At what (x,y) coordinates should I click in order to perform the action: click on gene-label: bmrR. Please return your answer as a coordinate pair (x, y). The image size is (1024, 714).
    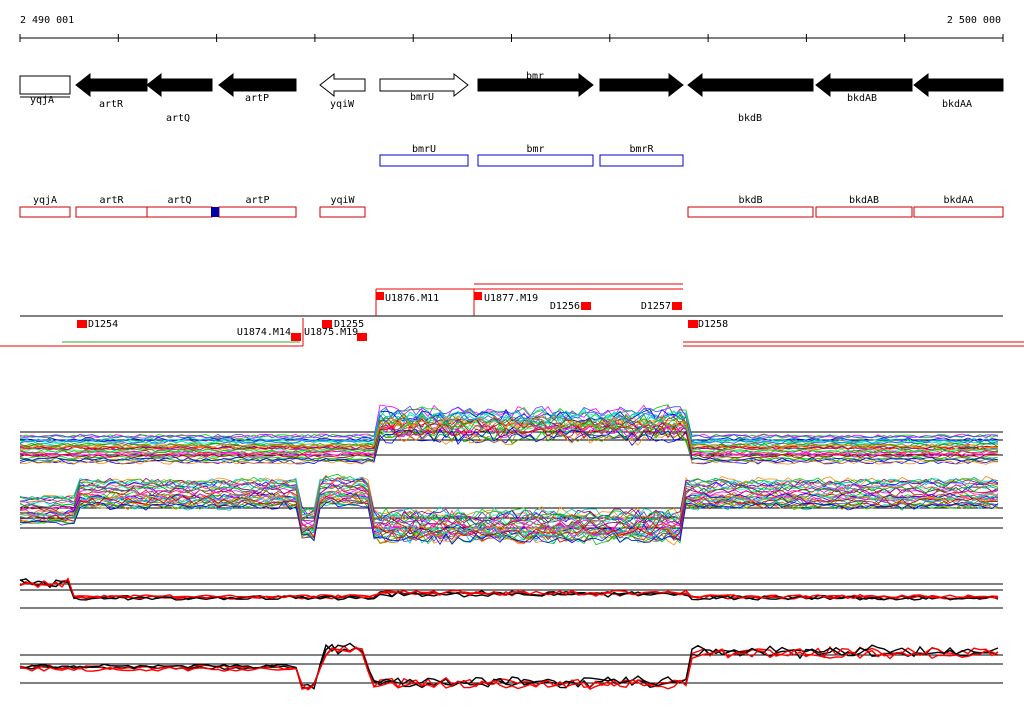
    Looking at the image, I should click on (640, 86).